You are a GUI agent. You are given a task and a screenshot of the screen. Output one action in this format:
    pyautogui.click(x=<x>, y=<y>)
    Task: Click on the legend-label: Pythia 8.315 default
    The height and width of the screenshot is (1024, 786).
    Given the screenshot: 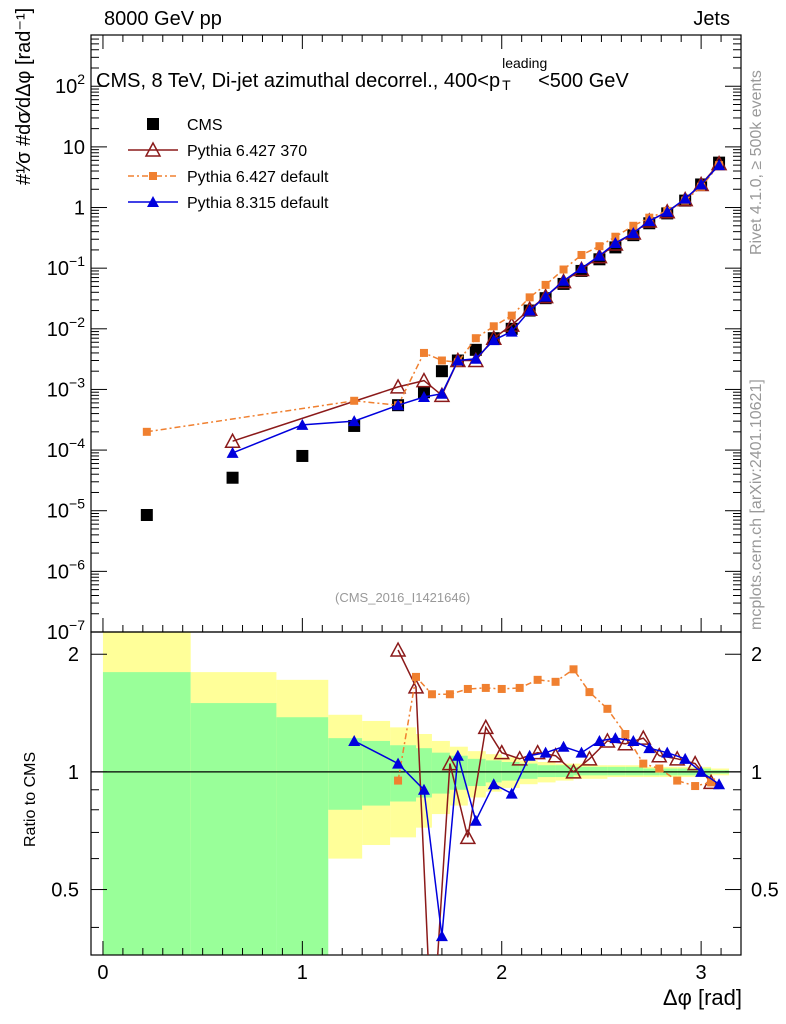 What is the action you would take?
    pyautogui.click(x=258, y=203)
    